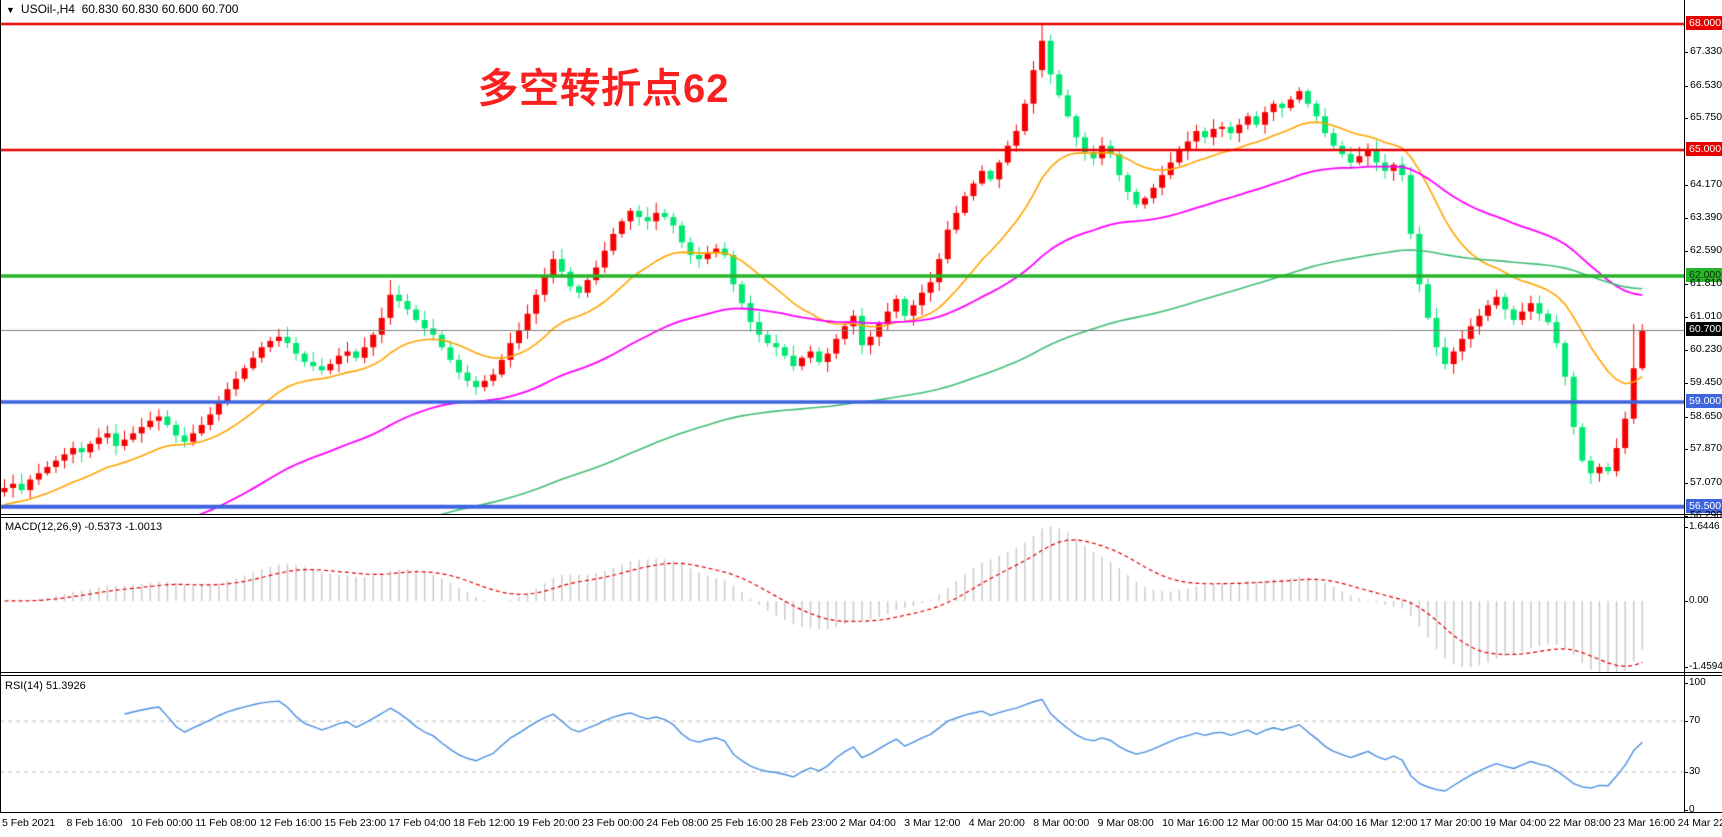 The width and height of the screenshot is (1722, 837). Describe the element at coordinates (160, 9) in the screenshot. I see `ohlc-values: 60.830 60.830 60.600 60.700` at that location.